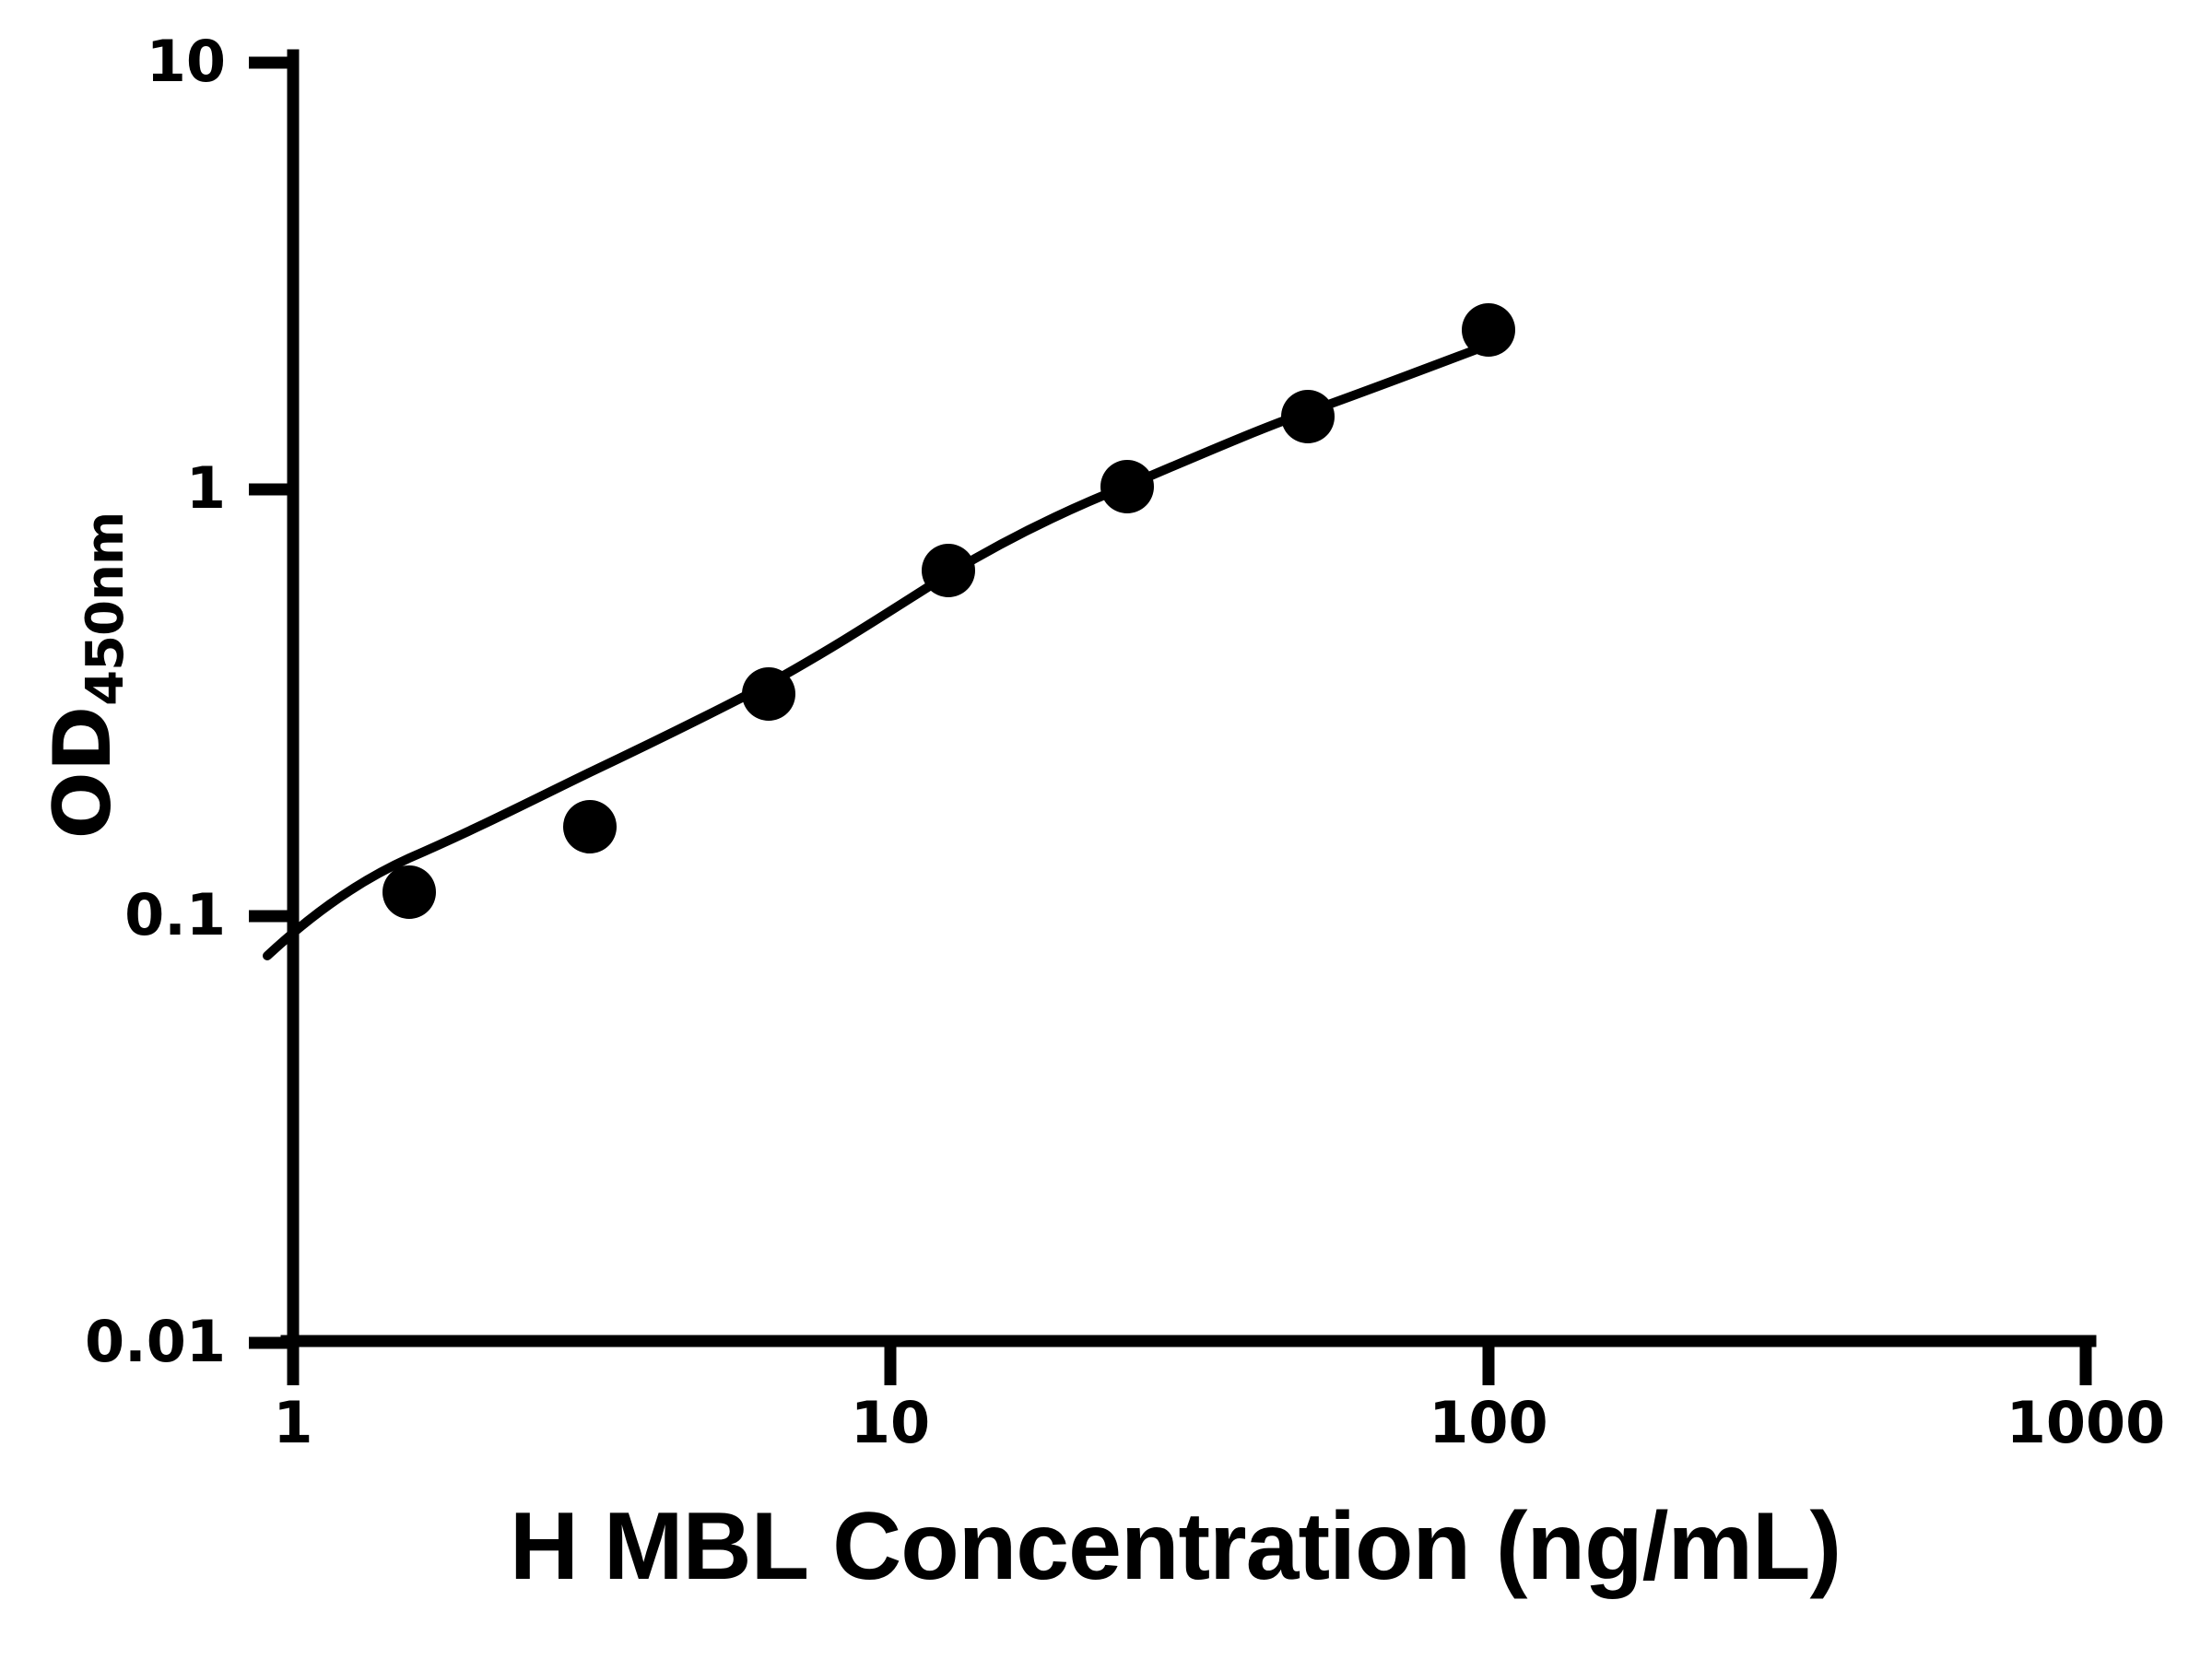 The width and height of the screenshot is (2212, 1659). Describe the element at coordinates (1189, 1363) in the screenshot. I see `x-axis-ticks` at that location.